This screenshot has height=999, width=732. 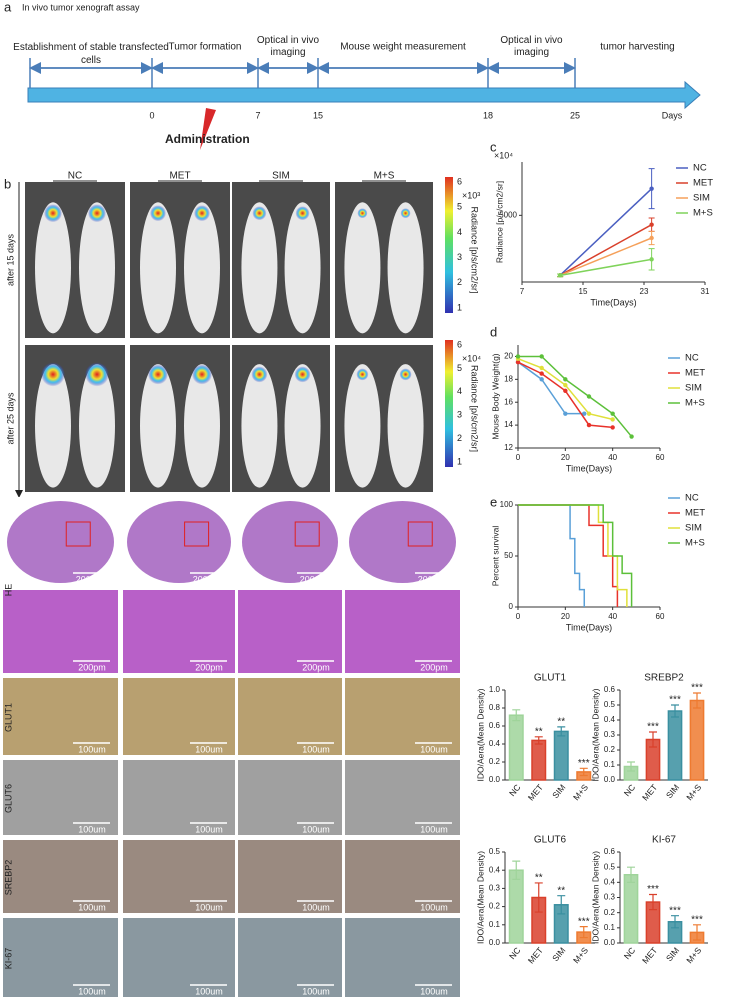 I want to click on x-tick-label: 7, so click(x=522, y=291).